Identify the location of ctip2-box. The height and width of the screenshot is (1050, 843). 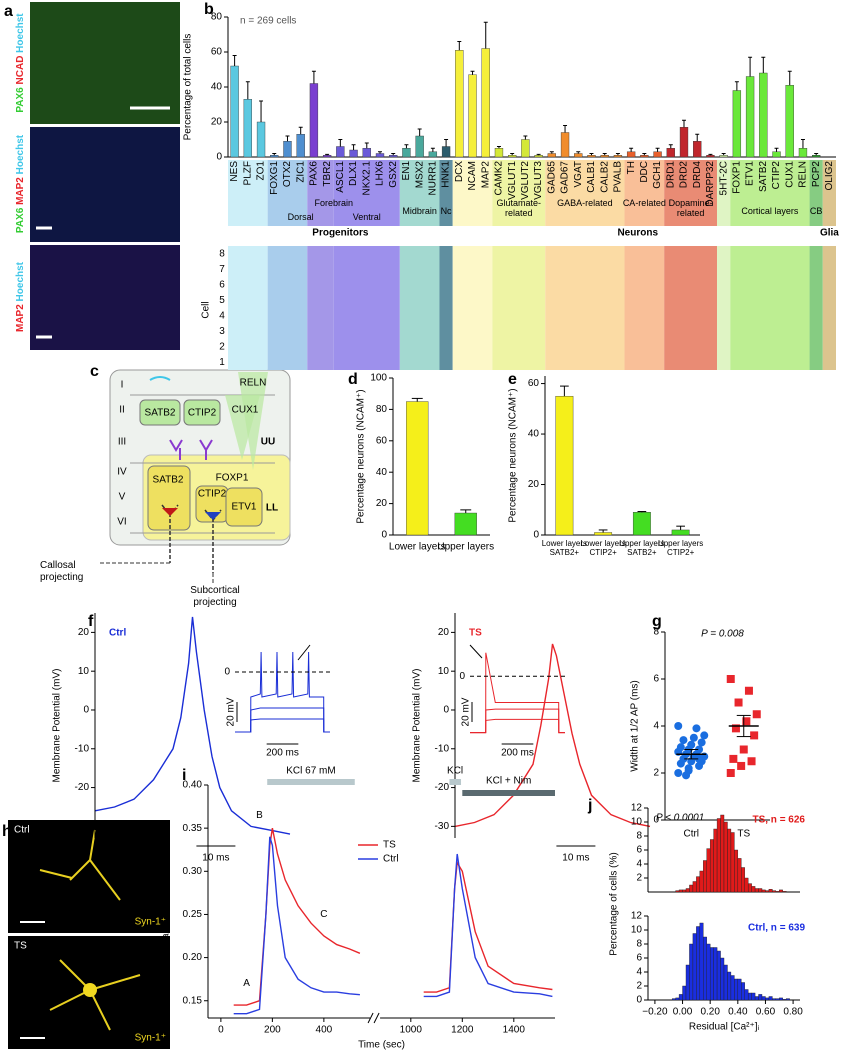
(202, 412).